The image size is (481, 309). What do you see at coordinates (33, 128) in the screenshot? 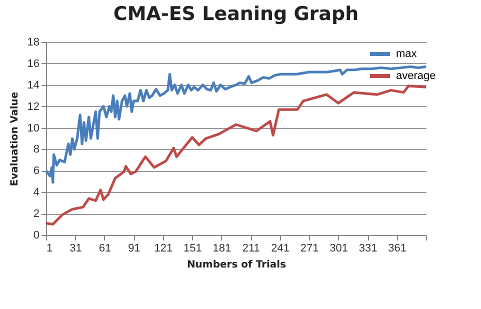
I see `y-tick-label: 10` at bounding box center [33, 128].